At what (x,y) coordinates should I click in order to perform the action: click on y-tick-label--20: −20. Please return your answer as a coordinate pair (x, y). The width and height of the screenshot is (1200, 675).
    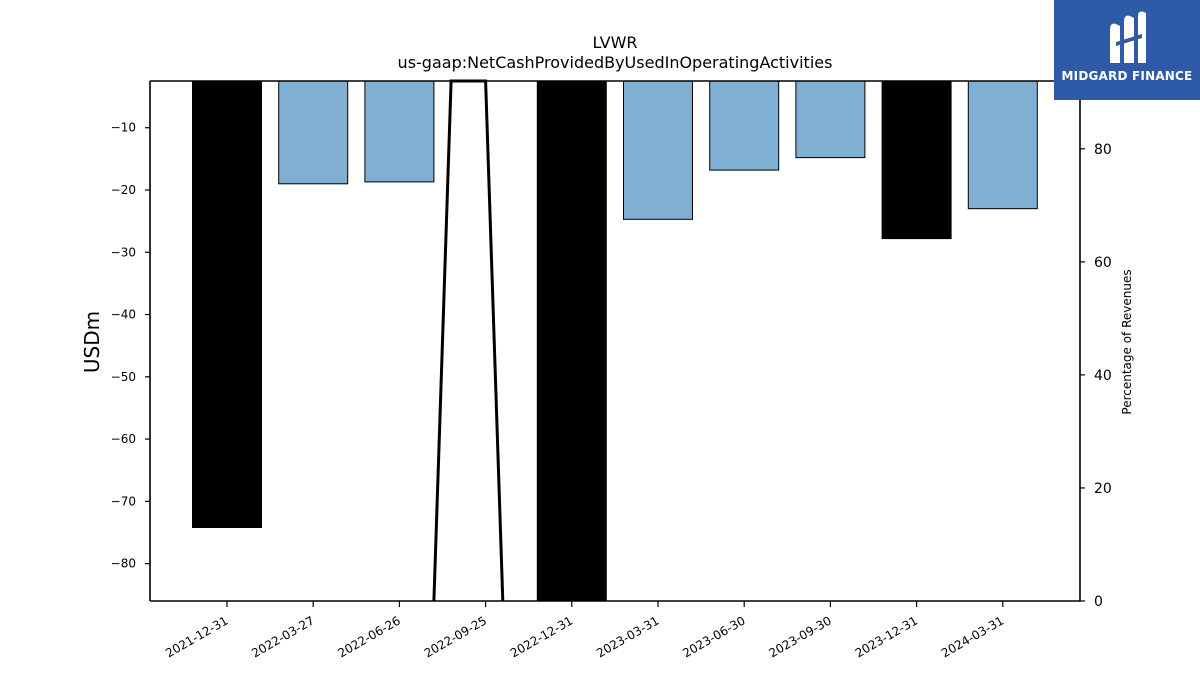
    Looking at the image, I should click on (123, 190).